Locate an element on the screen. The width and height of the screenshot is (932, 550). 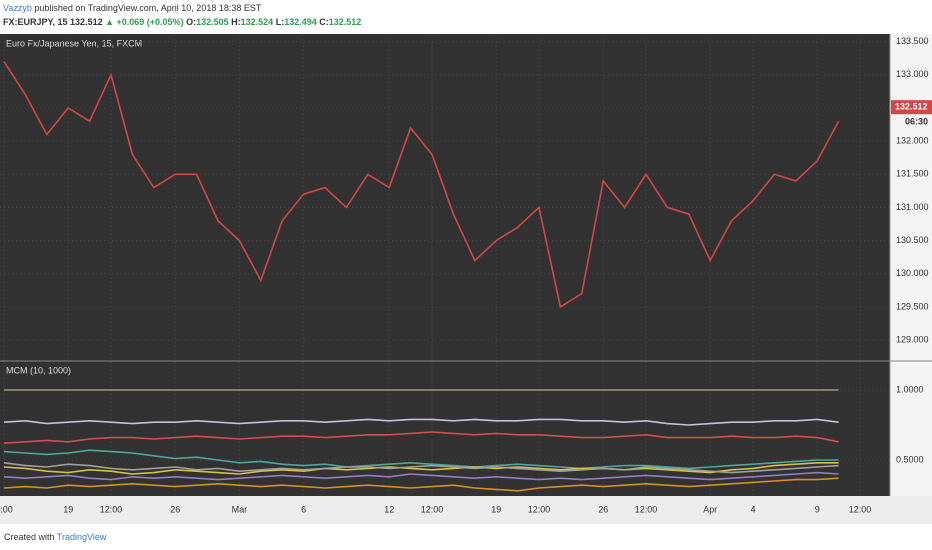
y-tick-label: 133.000 is located at coordinates (912, 74).